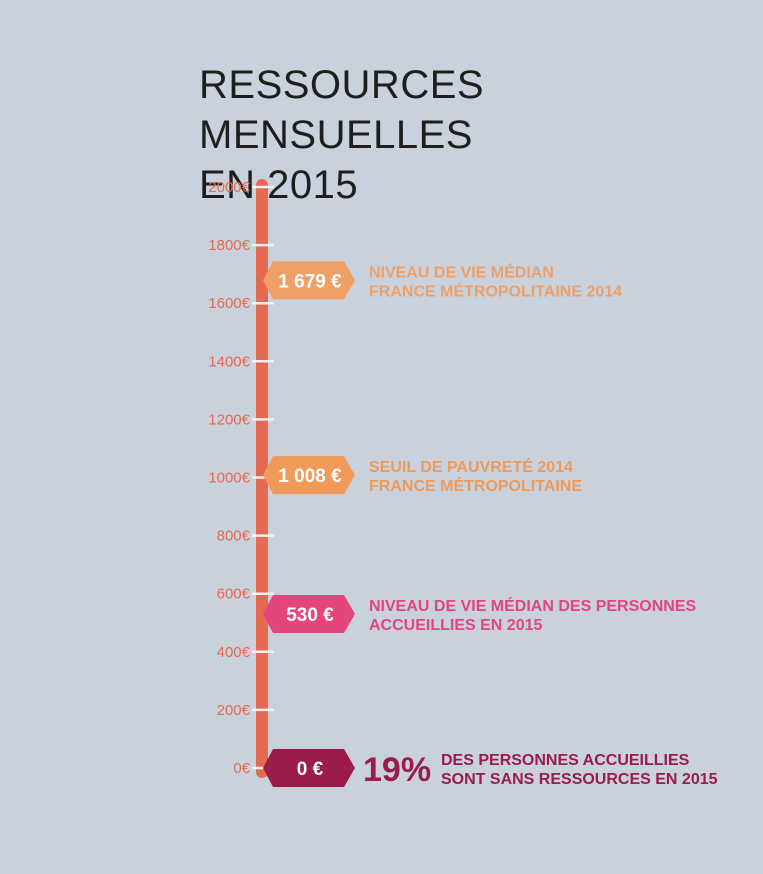 This screenshot has height=874, width=763. What do you see at coordinates (241, 768) in the screenshot?
I see `tick-label: 0€` at bounding box center [241, 768].